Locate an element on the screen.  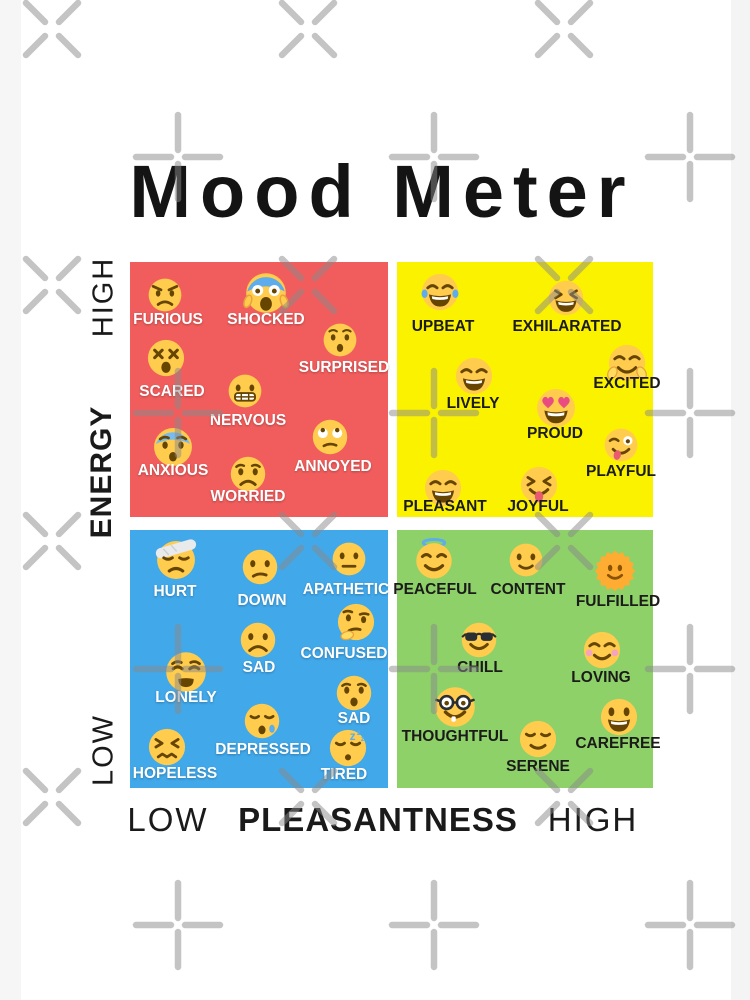
emoji-worried-face is located at coordinates (248, 474).